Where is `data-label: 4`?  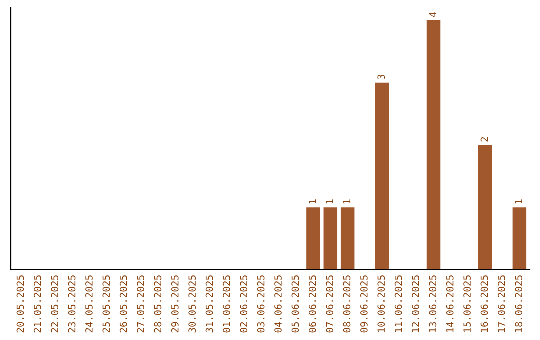
data-label: 4 is located at coordinates (432, 15).